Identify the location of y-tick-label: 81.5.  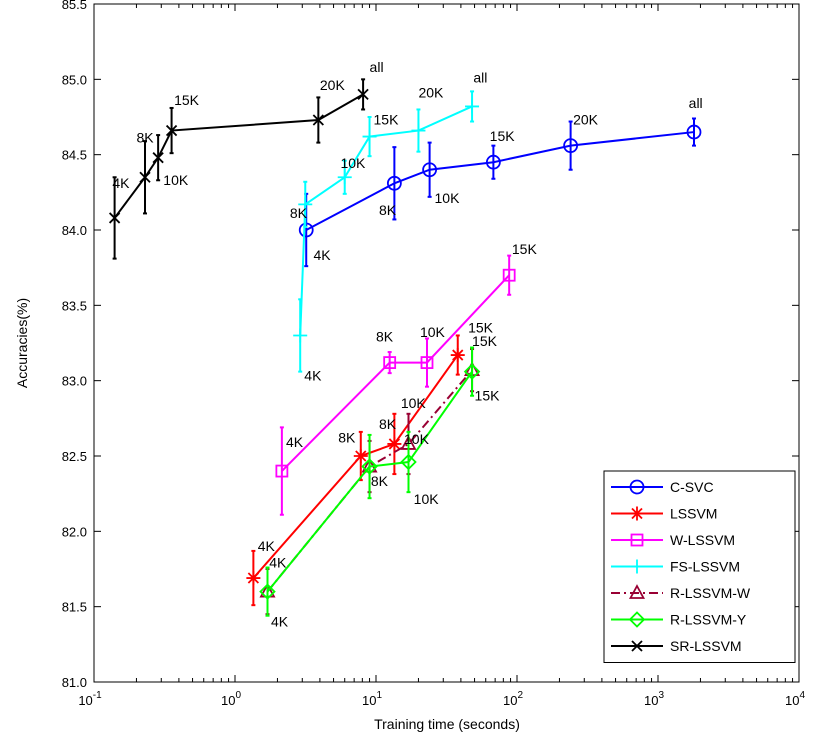
(74, 607).